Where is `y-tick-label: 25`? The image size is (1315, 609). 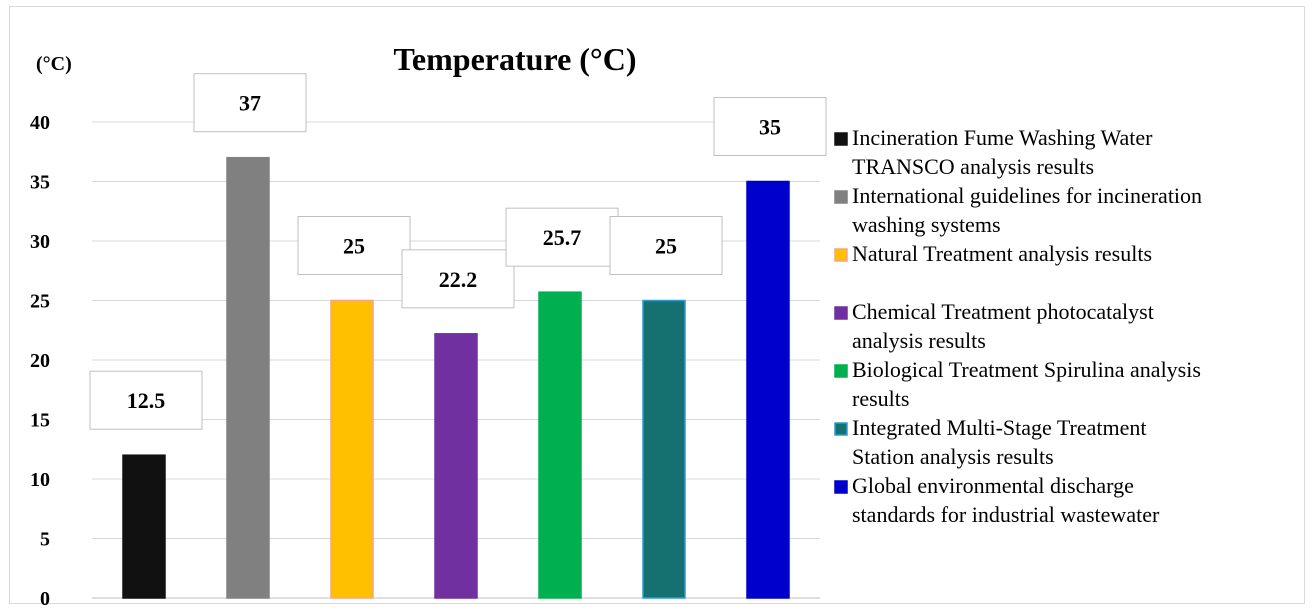 y-tick-label: 25 is located at coordinates (40, 302).